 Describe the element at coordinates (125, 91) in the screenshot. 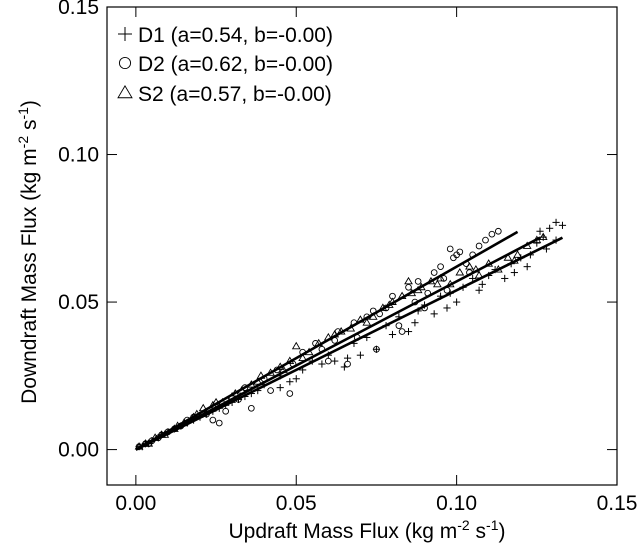

I see `legend-marker` at that location.